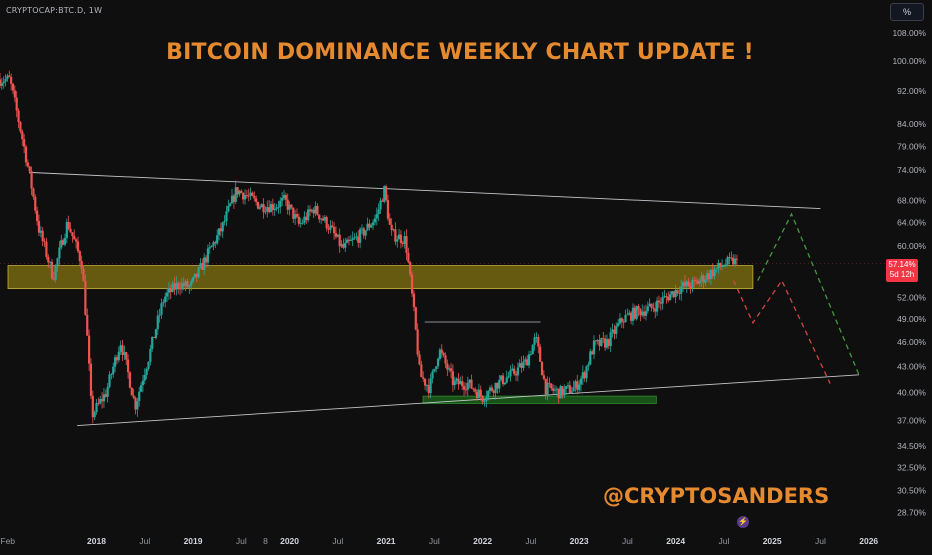 The height and width of the screenshot is (555, 932). What do you see at coordinates (96, 541) in the screenshot?
I see `x-tick-label: 2018` at bounding box center [96, 541].